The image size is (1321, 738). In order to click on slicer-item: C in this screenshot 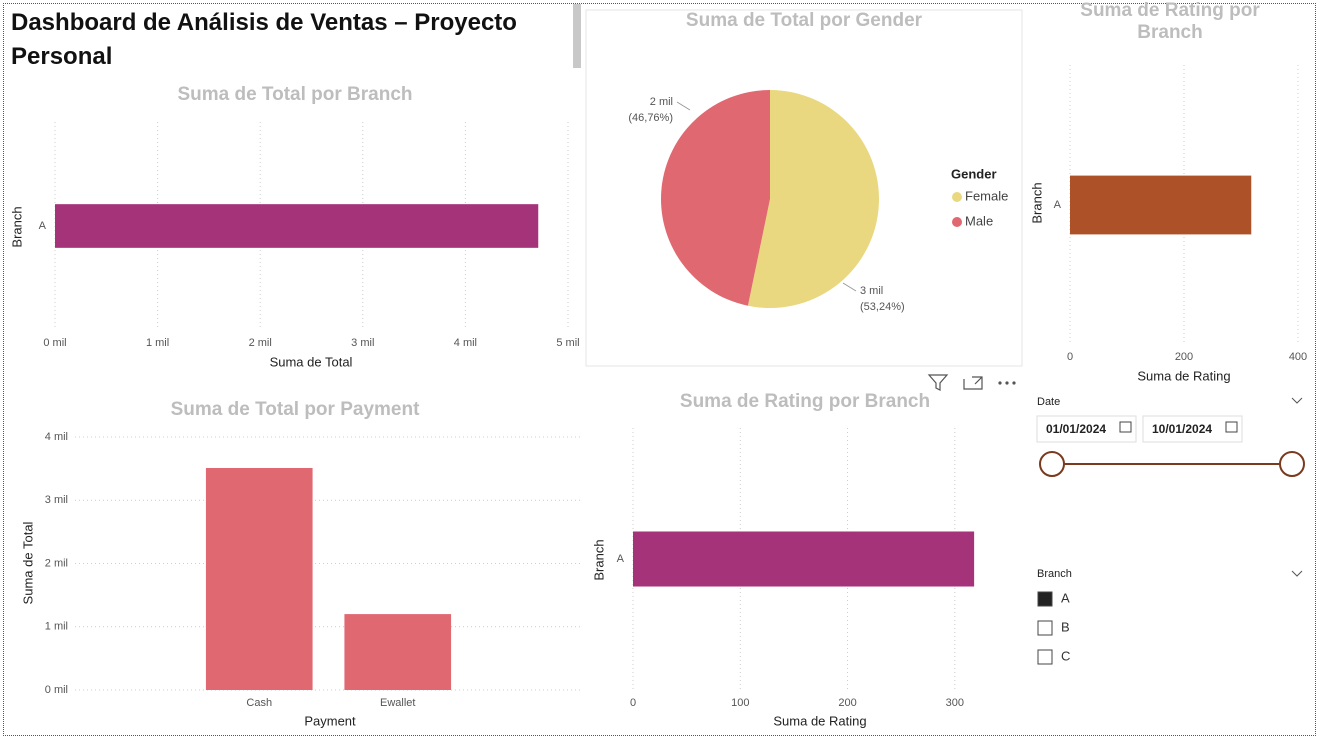, I will do `click(1065, 655)`.